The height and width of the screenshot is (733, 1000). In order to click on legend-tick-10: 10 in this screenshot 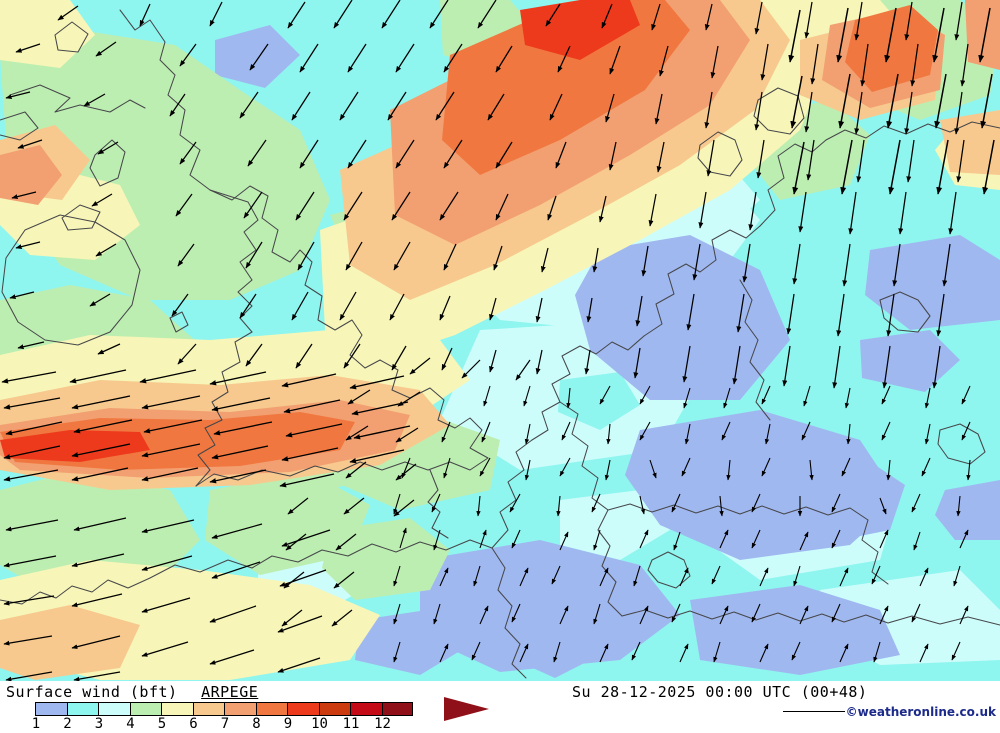, I will do `click(319, 724)`.